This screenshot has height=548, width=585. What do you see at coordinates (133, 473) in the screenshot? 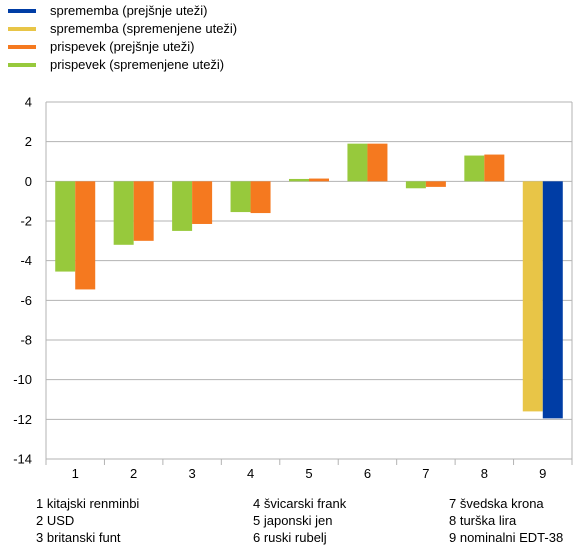
I see `x-tick-label: 2` at bounding box center [133, 473].